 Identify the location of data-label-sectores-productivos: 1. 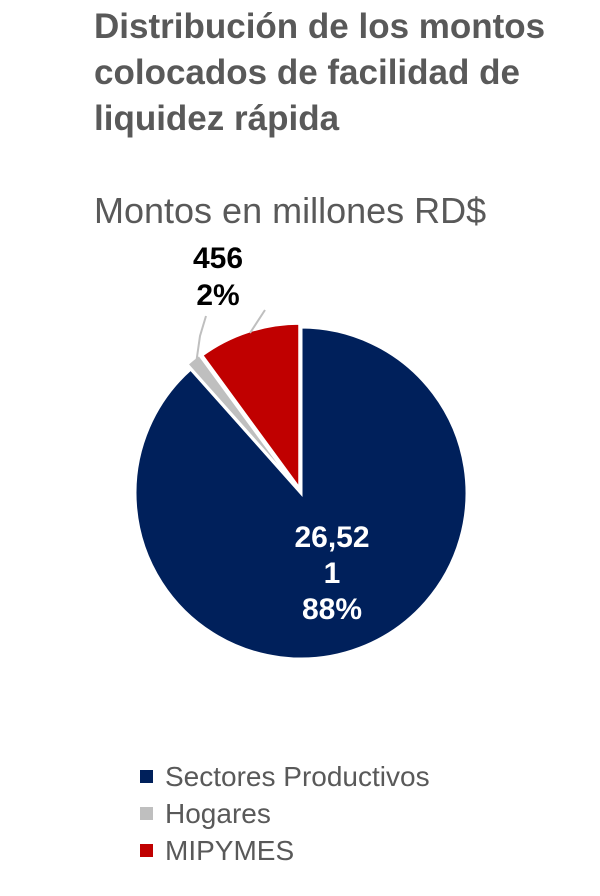
(332, 573).